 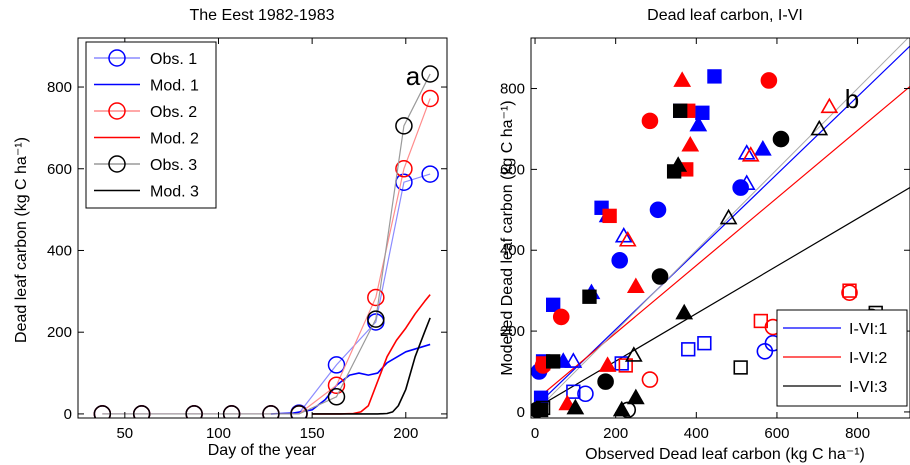 I want to click on legend-label: I-VI:3, so click(x=868, y=387).